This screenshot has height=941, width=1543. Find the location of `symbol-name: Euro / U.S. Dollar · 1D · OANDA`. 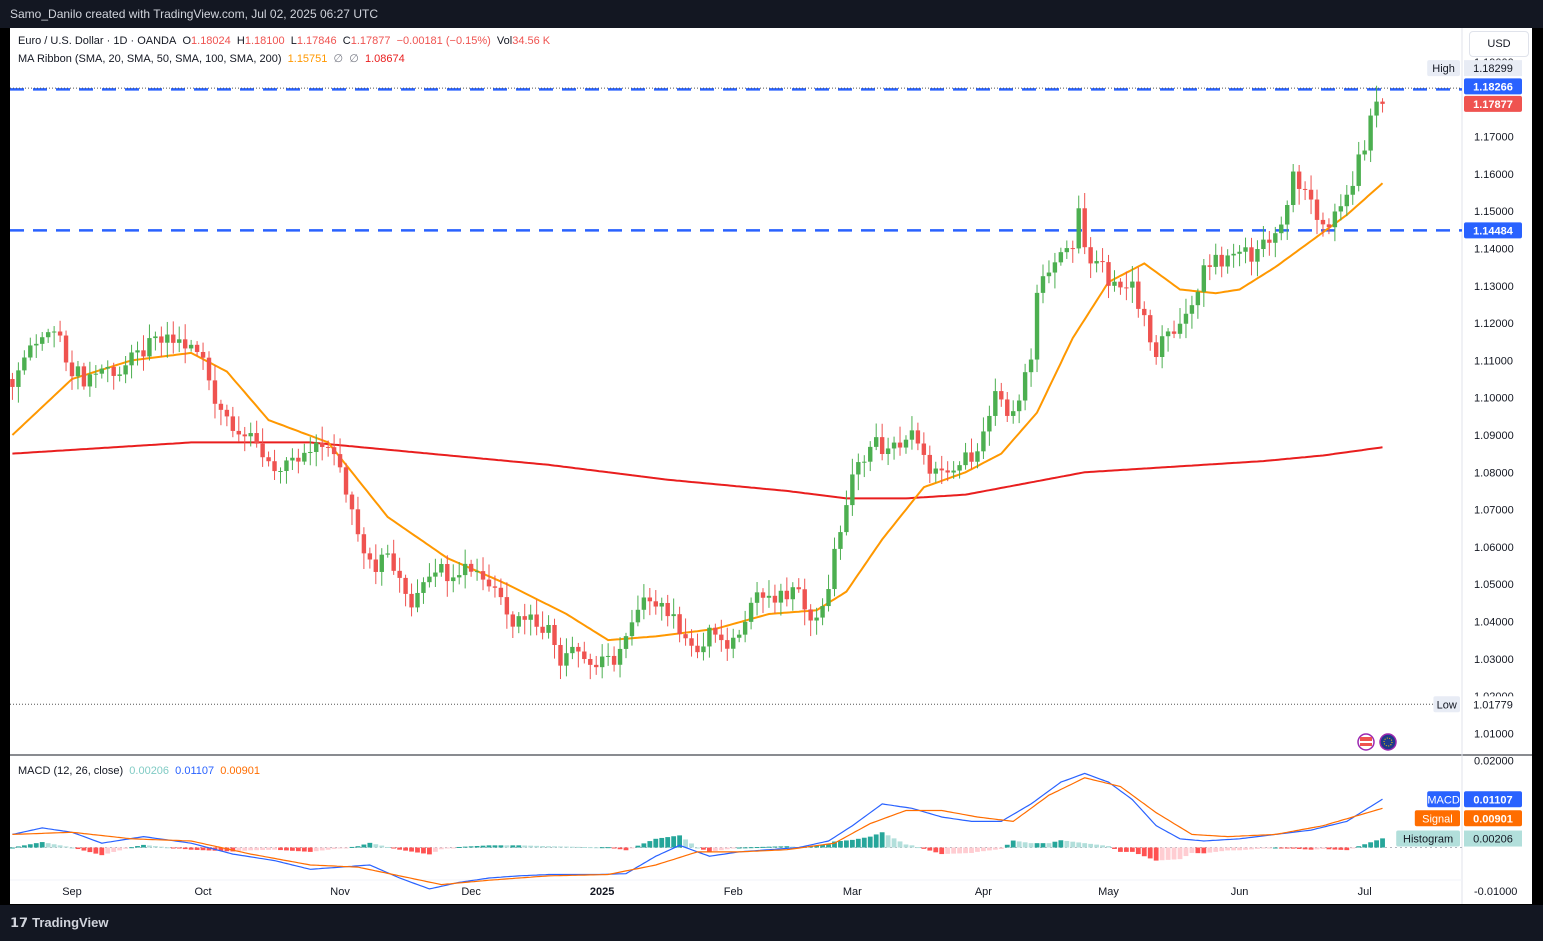

symbol-name: Euro / U.S. Dollar · 1D · OANDA is located at coordinates (97, 41).